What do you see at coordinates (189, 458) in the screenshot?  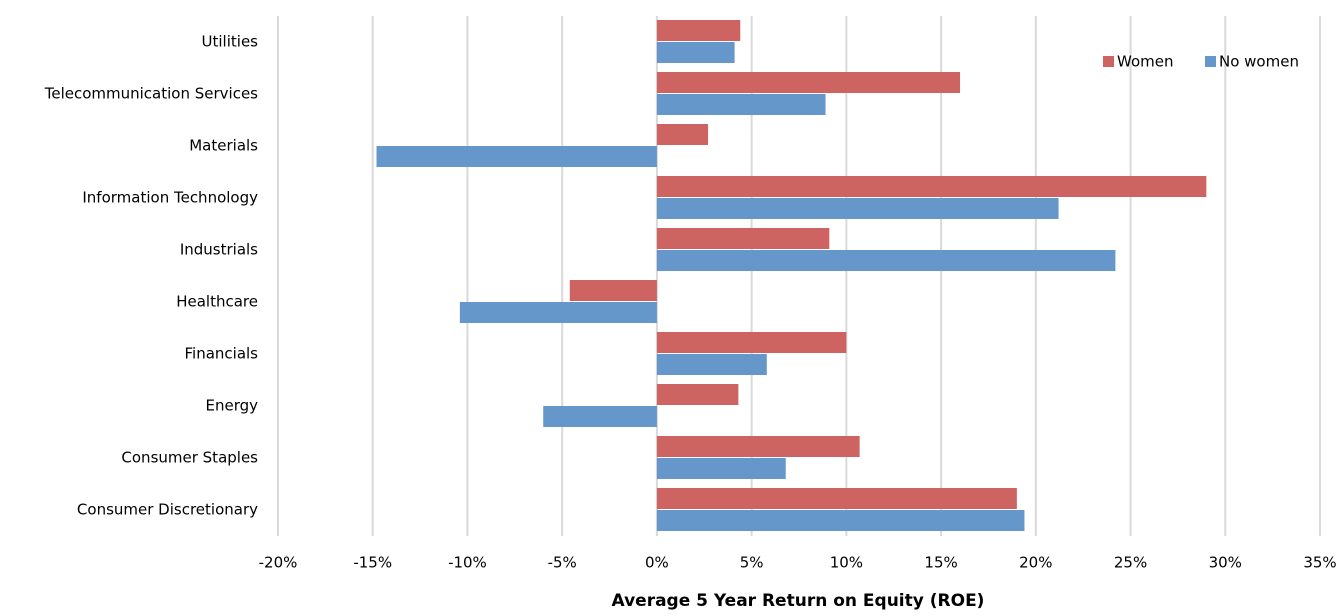 I see `y-tick-label: Consumer Staples` at bounding box center [189, 458].